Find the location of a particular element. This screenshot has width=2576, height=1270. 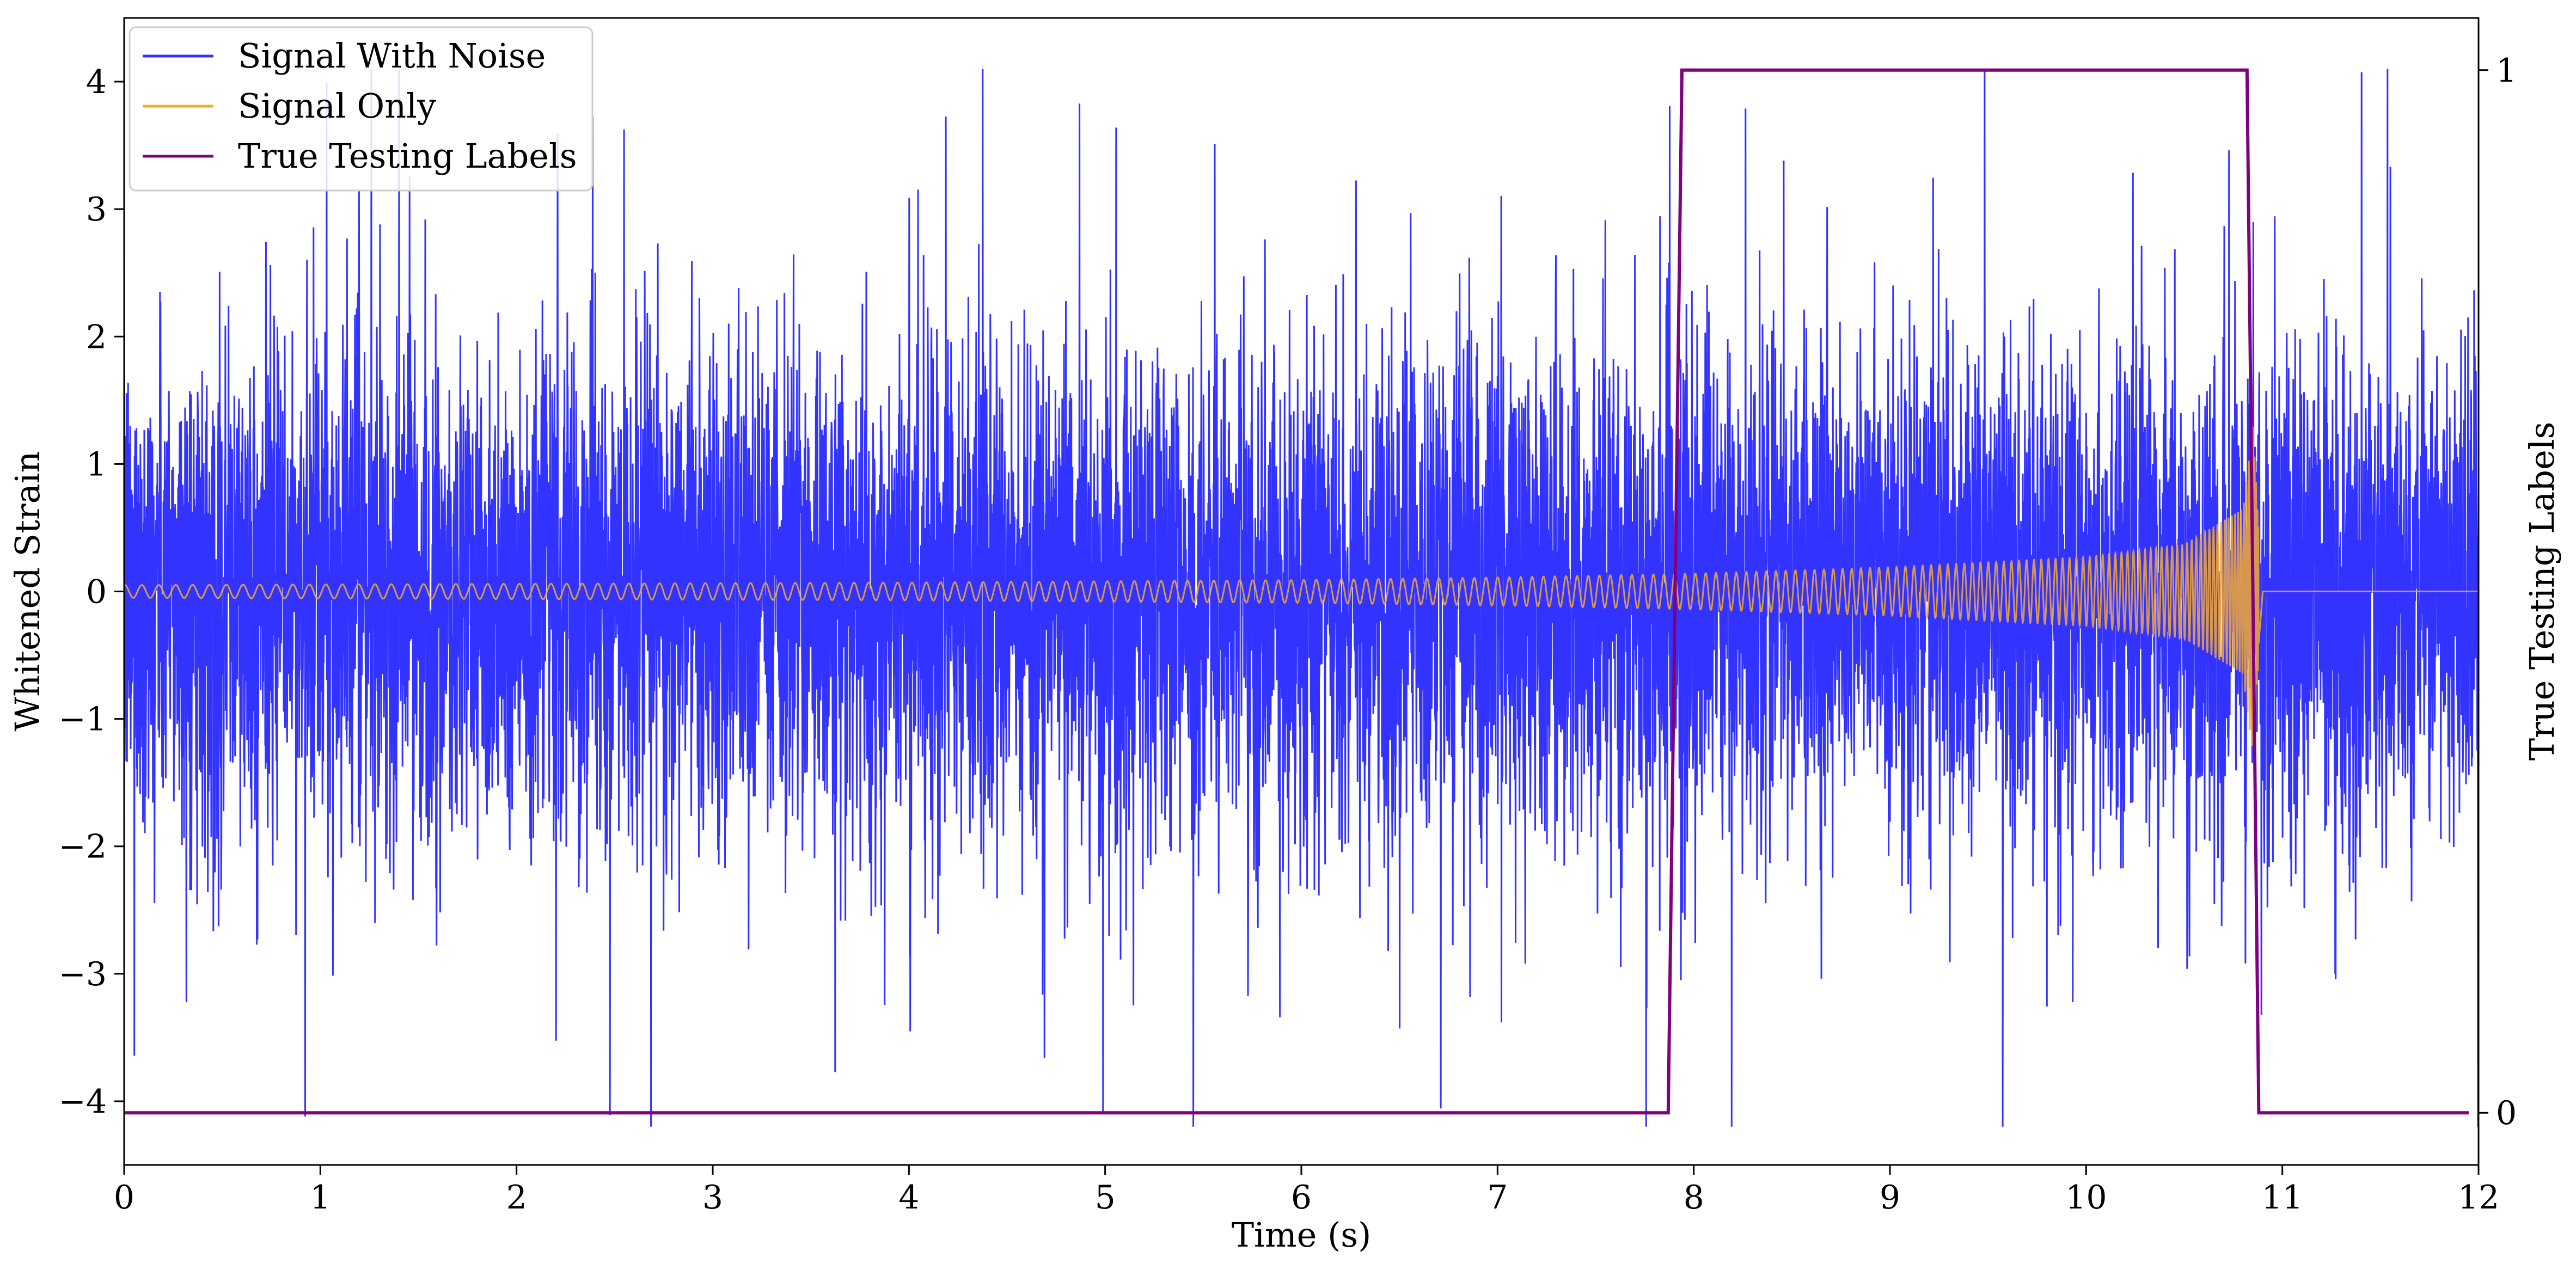

y-tick-label: −3 is located at coordinates (83, 974).